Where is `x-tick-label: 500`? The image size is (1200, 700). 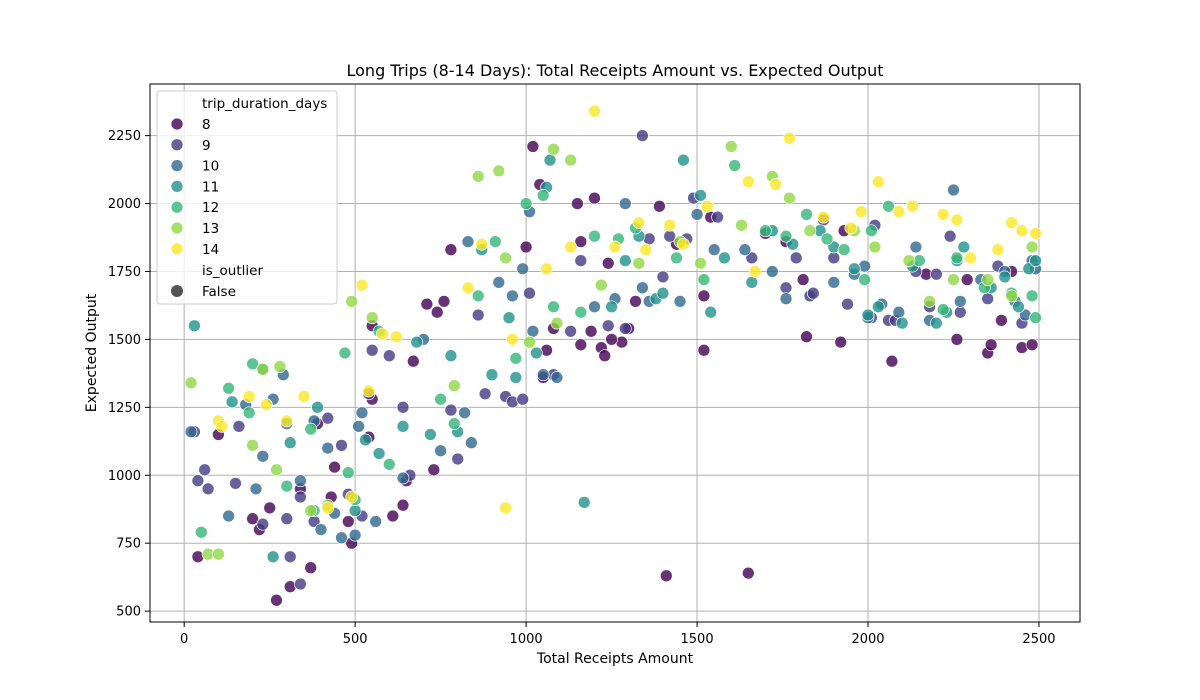 x-tick-label: 500 is located at coordinates (355, 639).